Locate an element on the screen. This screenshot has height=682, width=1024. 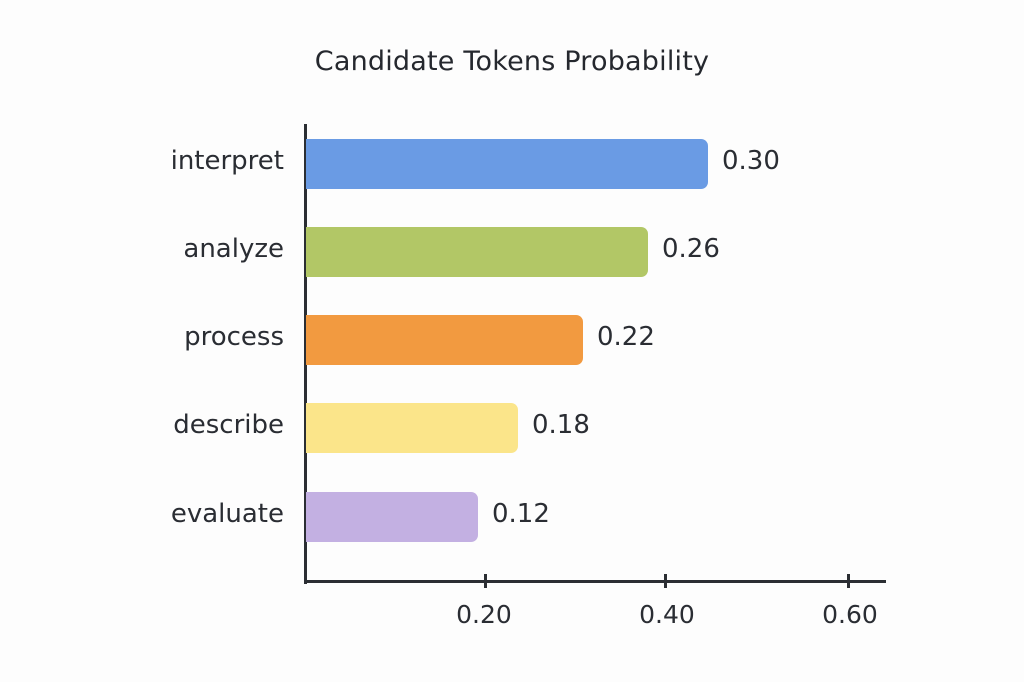
bar-interpret is located at coordinates (507, 164).